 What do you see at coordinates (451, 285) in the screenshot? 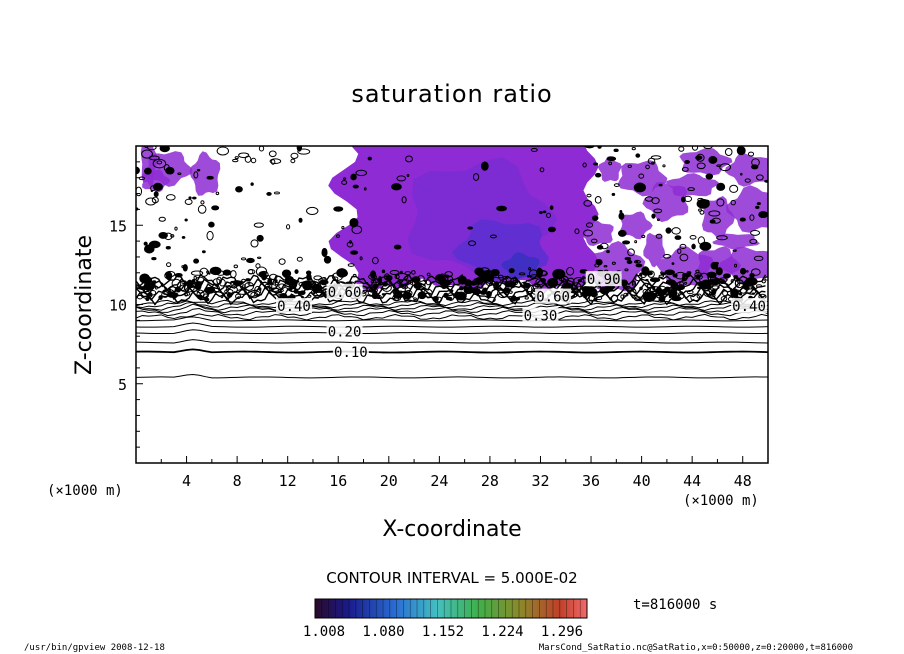
I see `dense-contour-band` at bounding box center [451, 285].